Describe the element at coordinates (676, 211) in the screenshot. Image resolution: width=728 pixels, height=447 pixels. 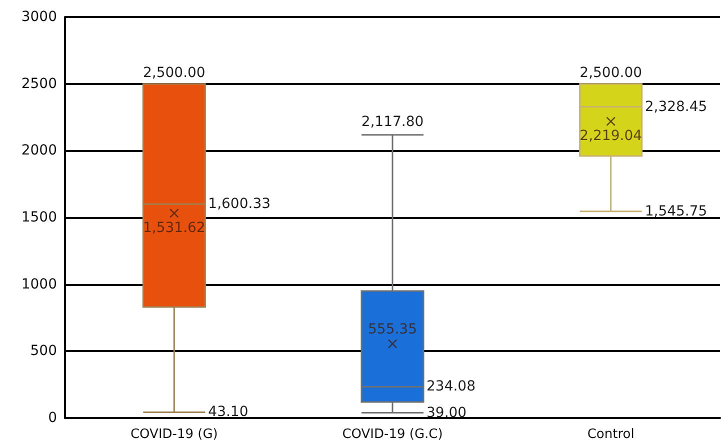
I see `annotation: 1,545.75` at that location.